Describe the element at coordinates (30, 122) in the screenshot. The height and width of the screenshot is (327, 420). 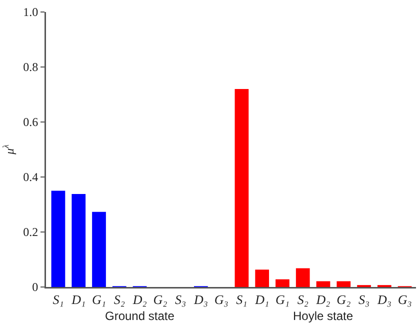
I see `y-tick-label: 0.6` at that location.